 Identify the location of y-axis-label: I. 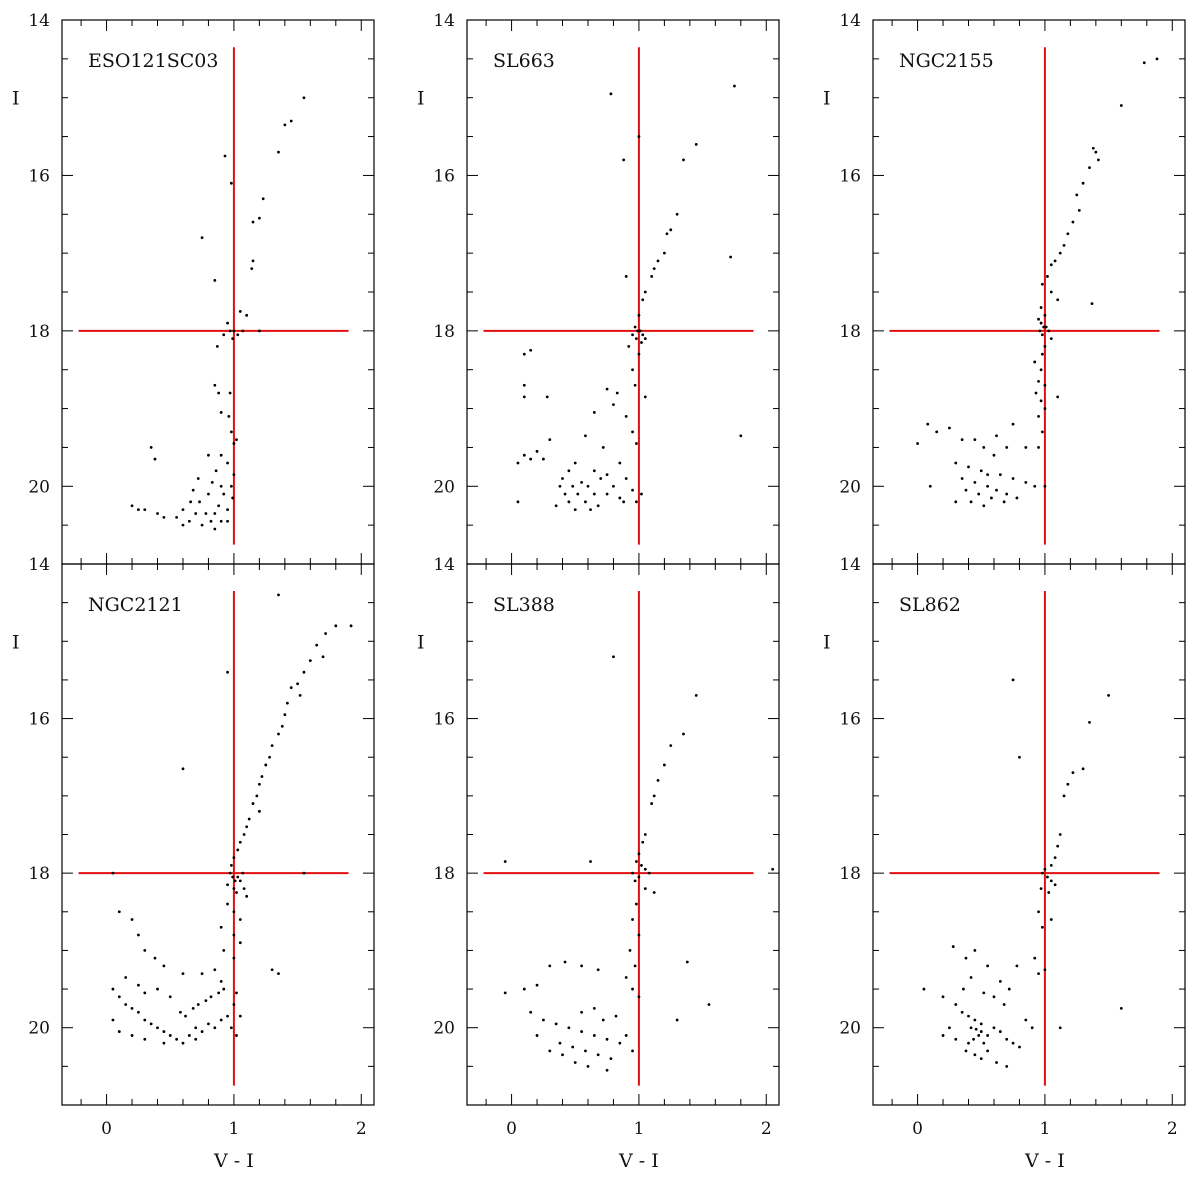
(421, 99).